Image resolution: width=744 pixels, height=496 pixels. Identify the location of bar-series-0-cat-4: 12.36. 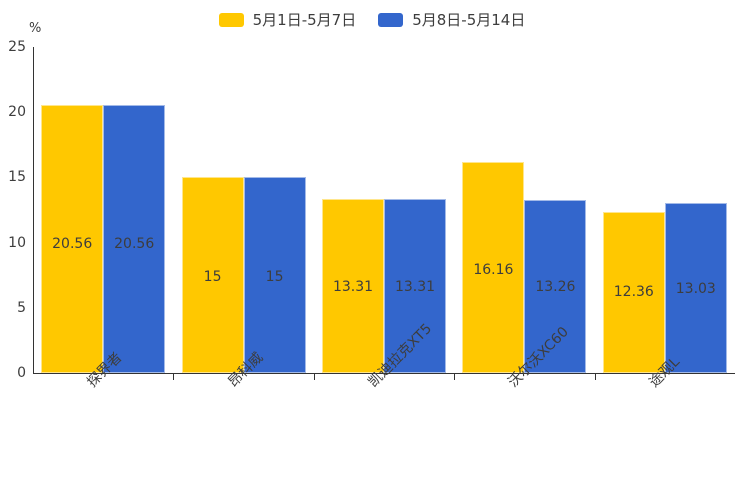
(633, 292).